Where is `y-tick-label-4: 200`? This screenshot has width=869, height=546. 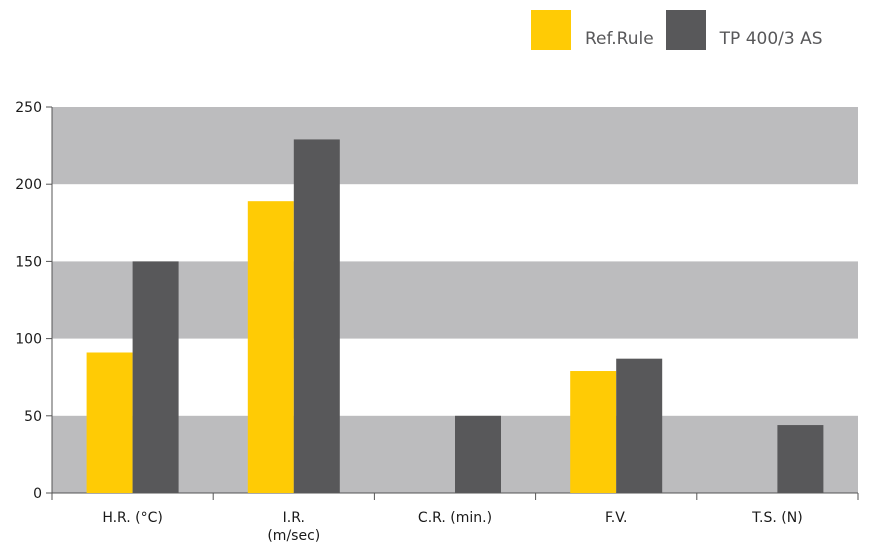 y-tick-label-4: 200 is located at coordinates (28, 185).